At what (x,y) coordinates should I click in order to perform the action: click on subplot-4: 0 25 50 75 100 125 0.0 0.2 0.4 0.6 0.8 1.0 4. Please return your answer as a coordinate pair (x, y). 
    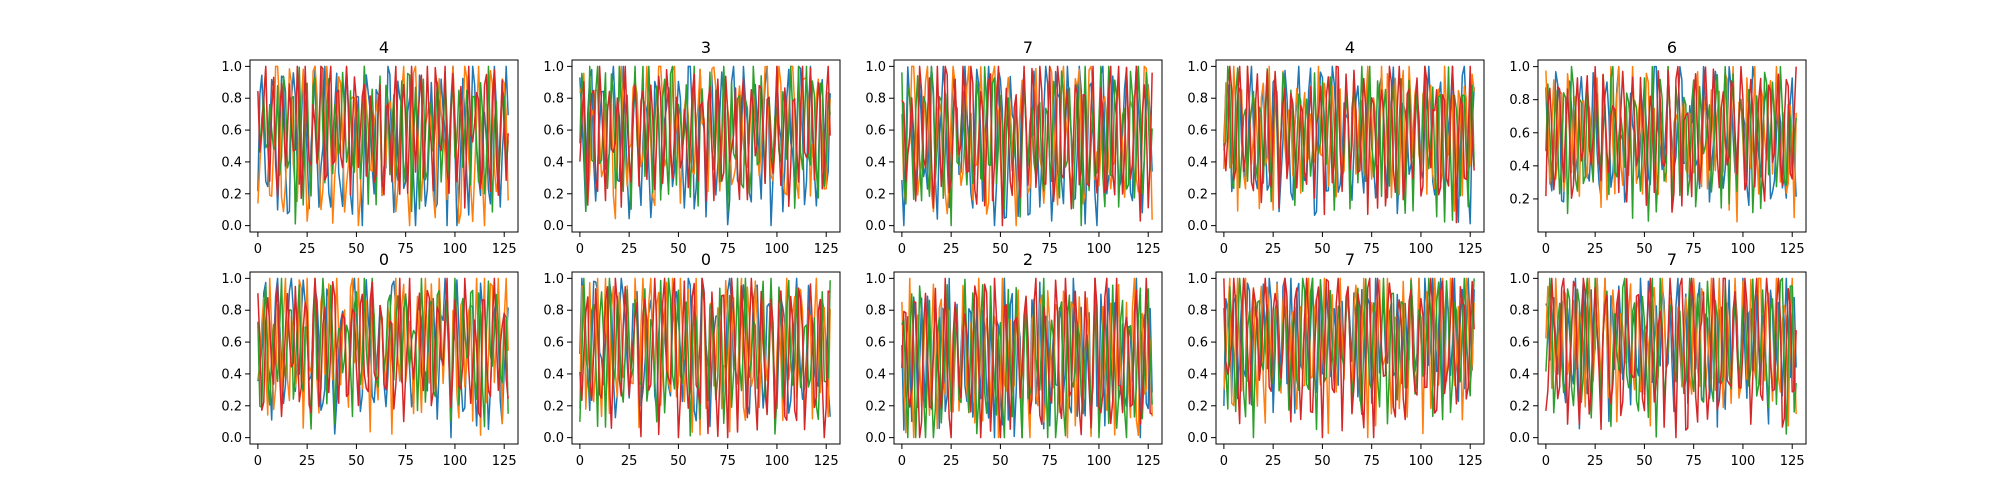
    Looking at the image, I should click on (1335, 147).